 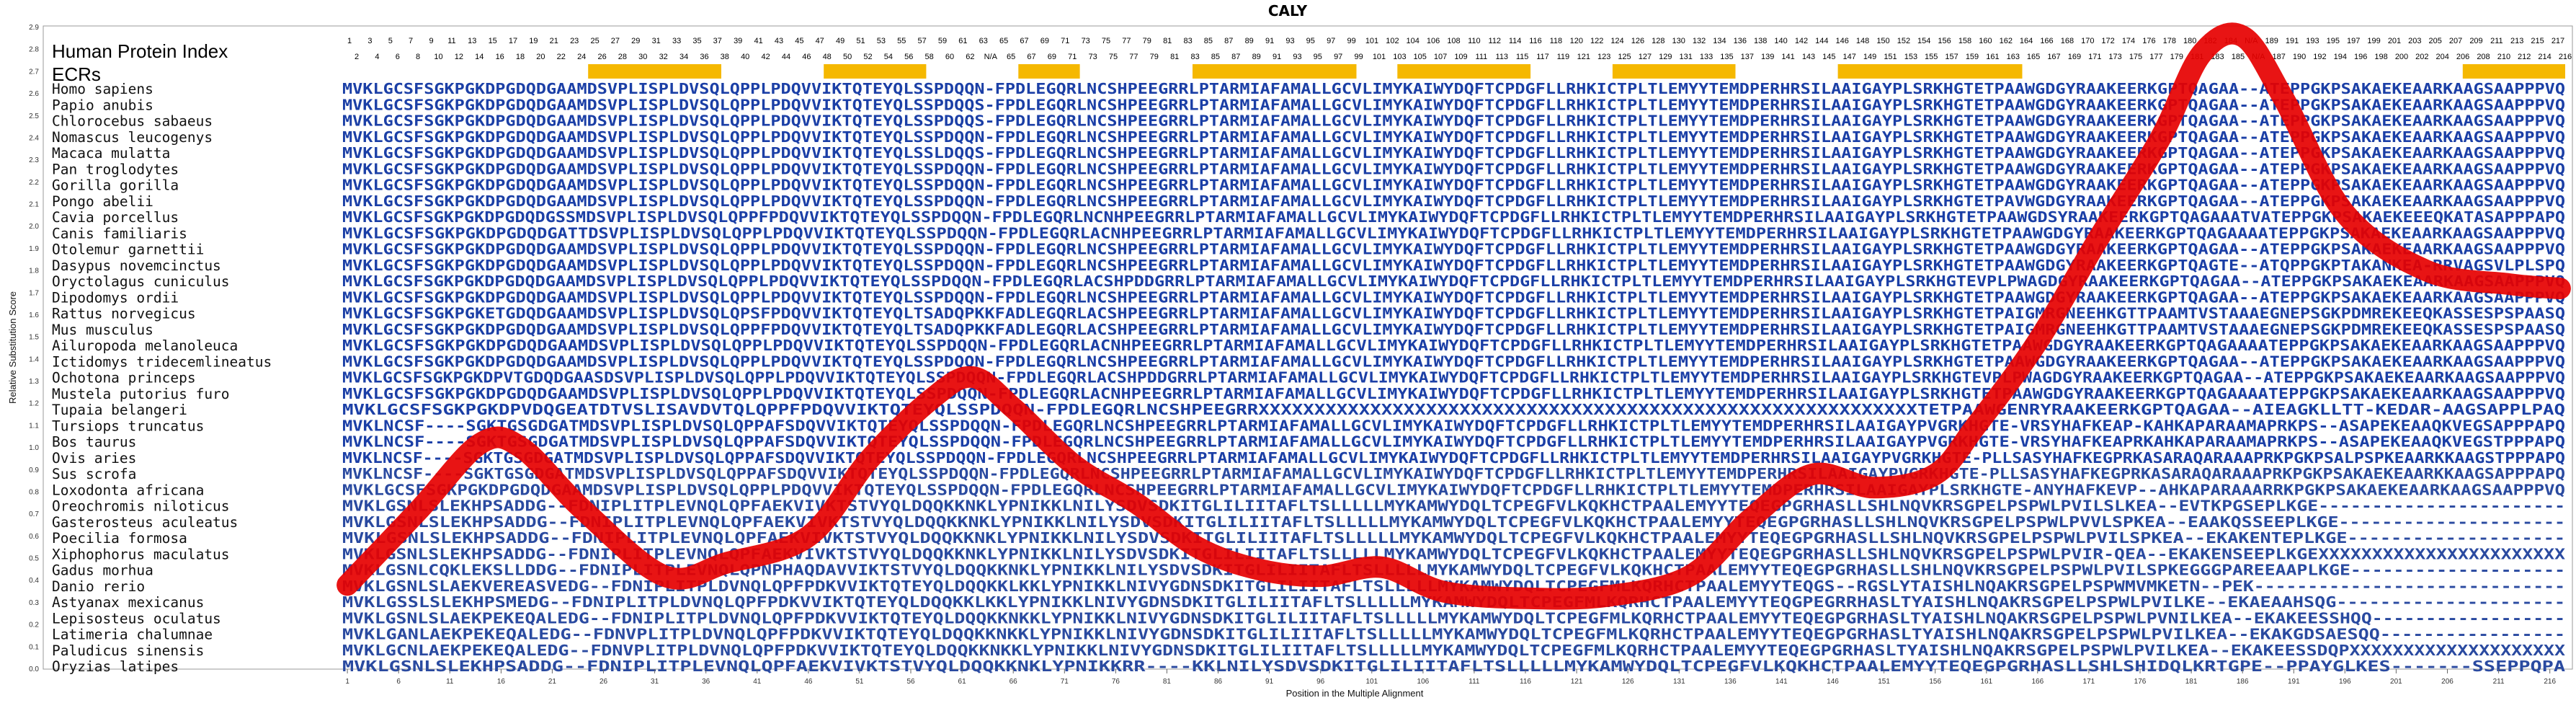 What do you see at coordinates (2319, 57) in the screenshot?
I see `index-even-label: 192` at bounding box center [2319, 57].